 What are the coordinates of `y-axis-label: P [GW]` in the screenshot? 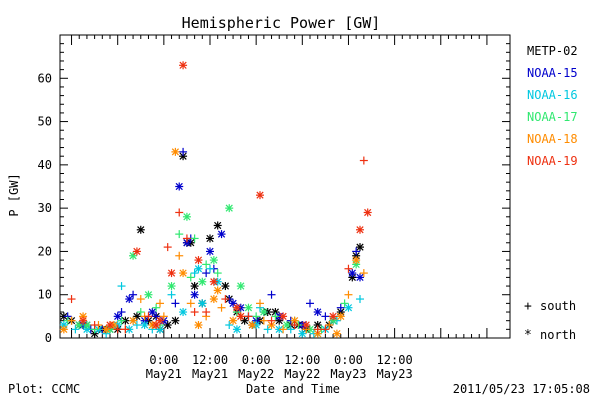 It's located at (14, 194).